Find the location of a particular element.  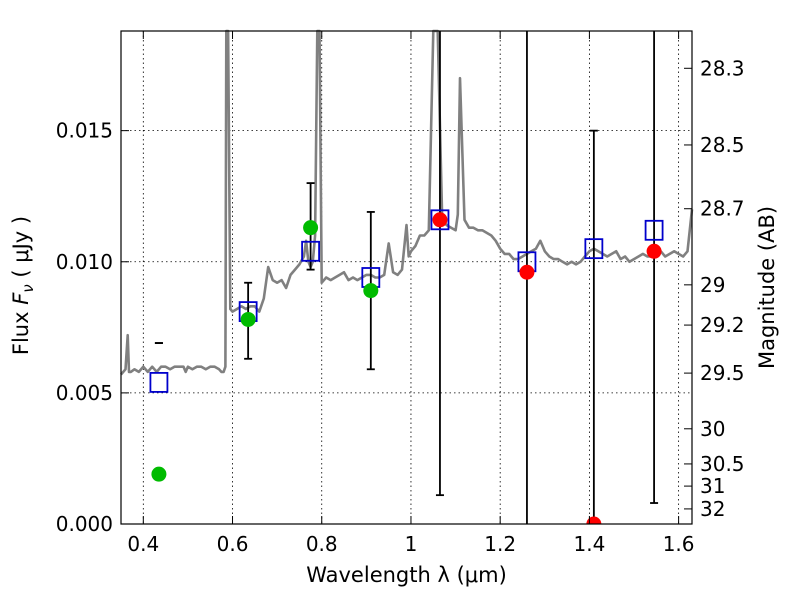

y2-tick-label: 30 is located at coordinates (712, 429).